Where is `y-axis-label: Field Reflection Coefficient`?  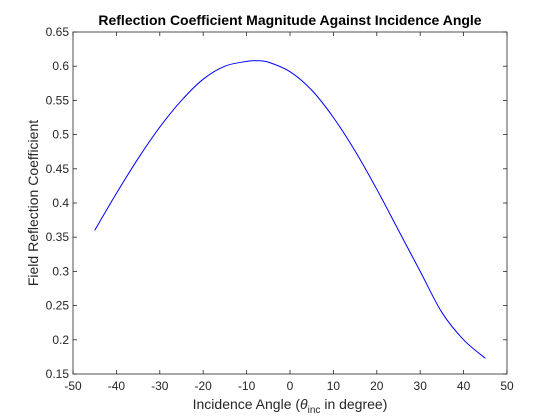 y-axis-label: Field Reflection Coefficient is located at coordinates (33, 203).